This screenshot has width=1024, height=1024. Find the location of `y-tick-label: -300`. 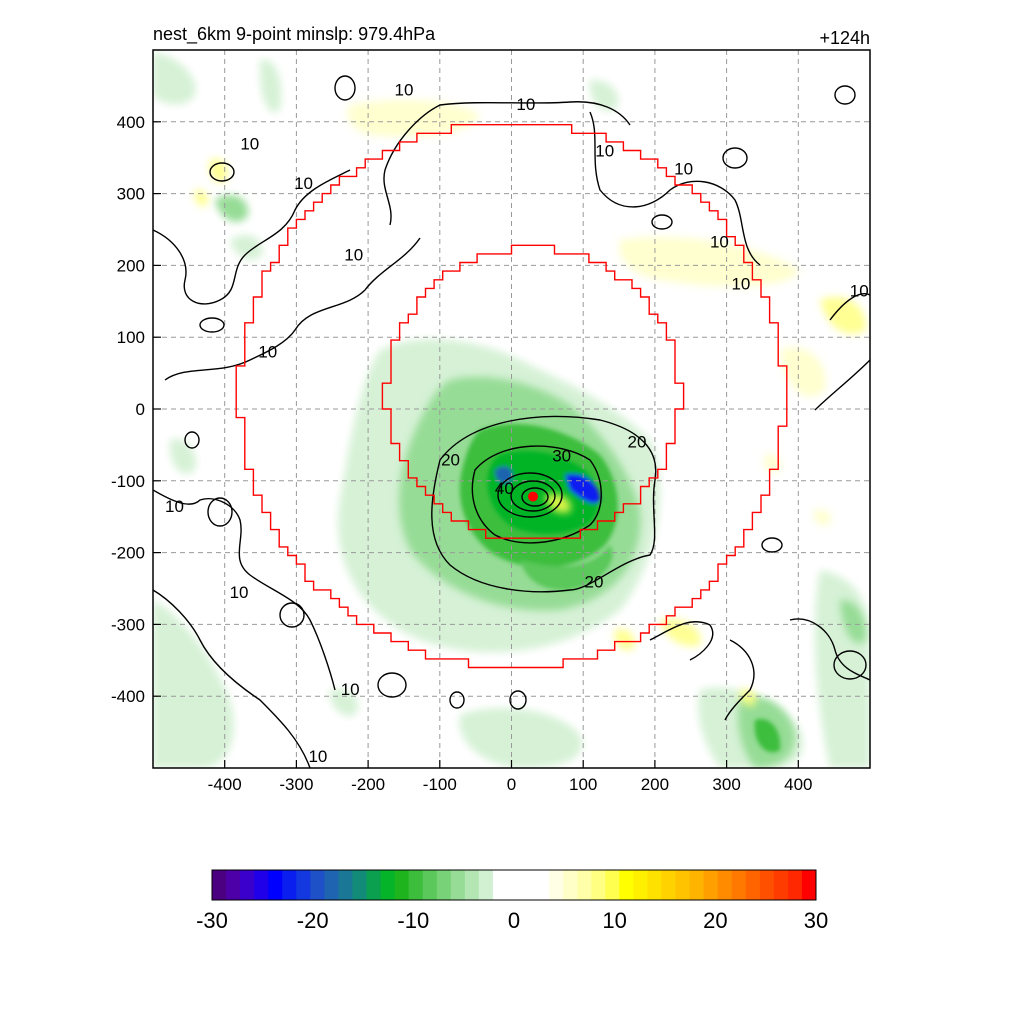

y-tick-label: -300 is located at coordinates (128, 624).